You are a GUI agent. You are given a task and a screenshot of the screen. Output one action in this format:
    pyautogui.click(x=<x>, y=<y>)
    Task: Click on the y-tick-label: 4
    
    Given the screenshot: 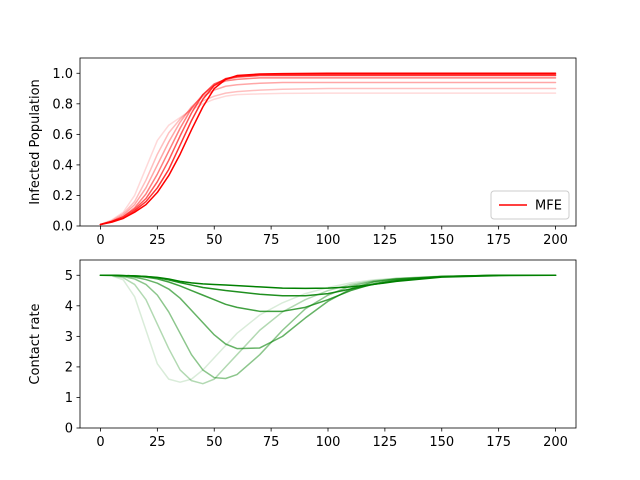 What is the action you would take?
    pyautogui.click(x=69, y=306)
    